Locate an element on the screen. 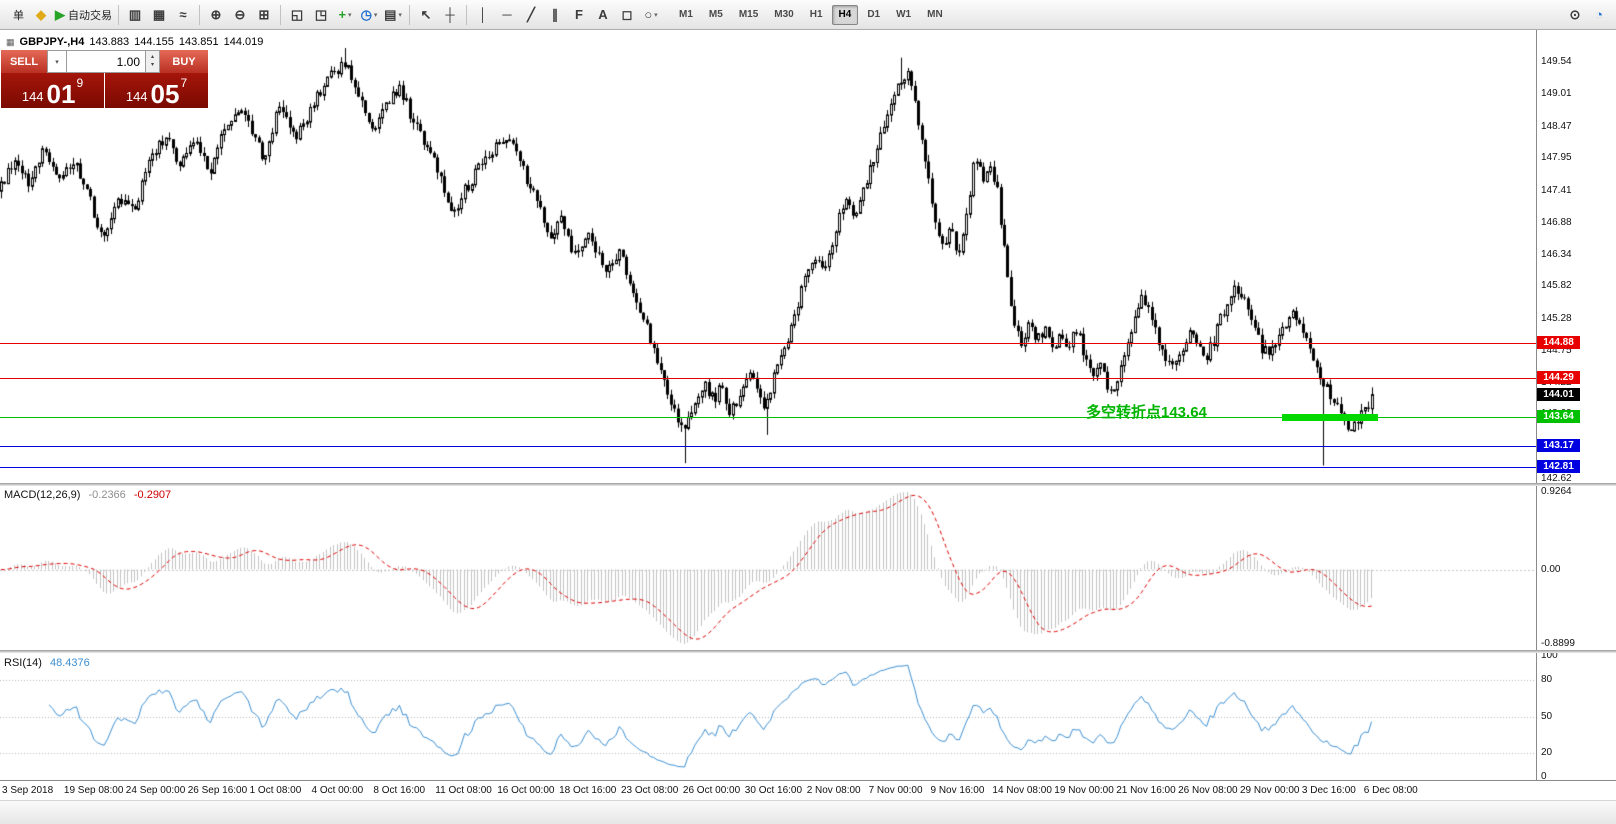  zoom-in-icon: ⊕ is located at coordinates (216, 15).